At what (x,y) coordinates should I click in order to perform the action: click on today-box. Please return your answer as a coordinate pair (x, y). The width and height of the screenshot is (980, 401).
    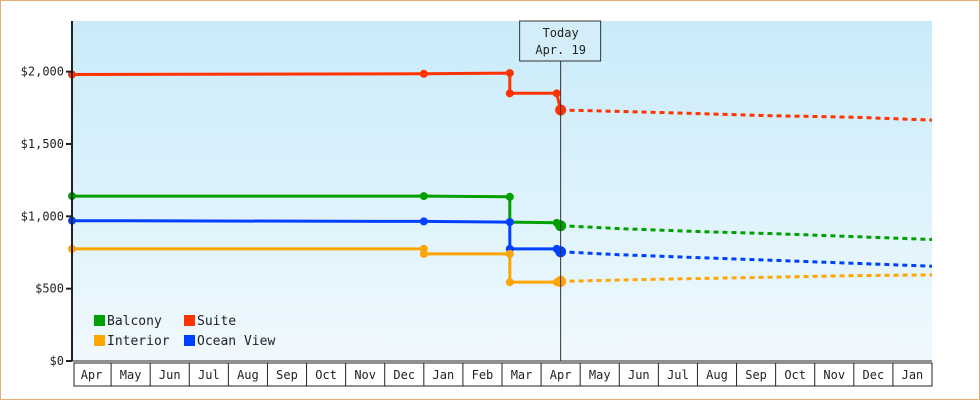
    Looking at the image, I should click on (560, 41).